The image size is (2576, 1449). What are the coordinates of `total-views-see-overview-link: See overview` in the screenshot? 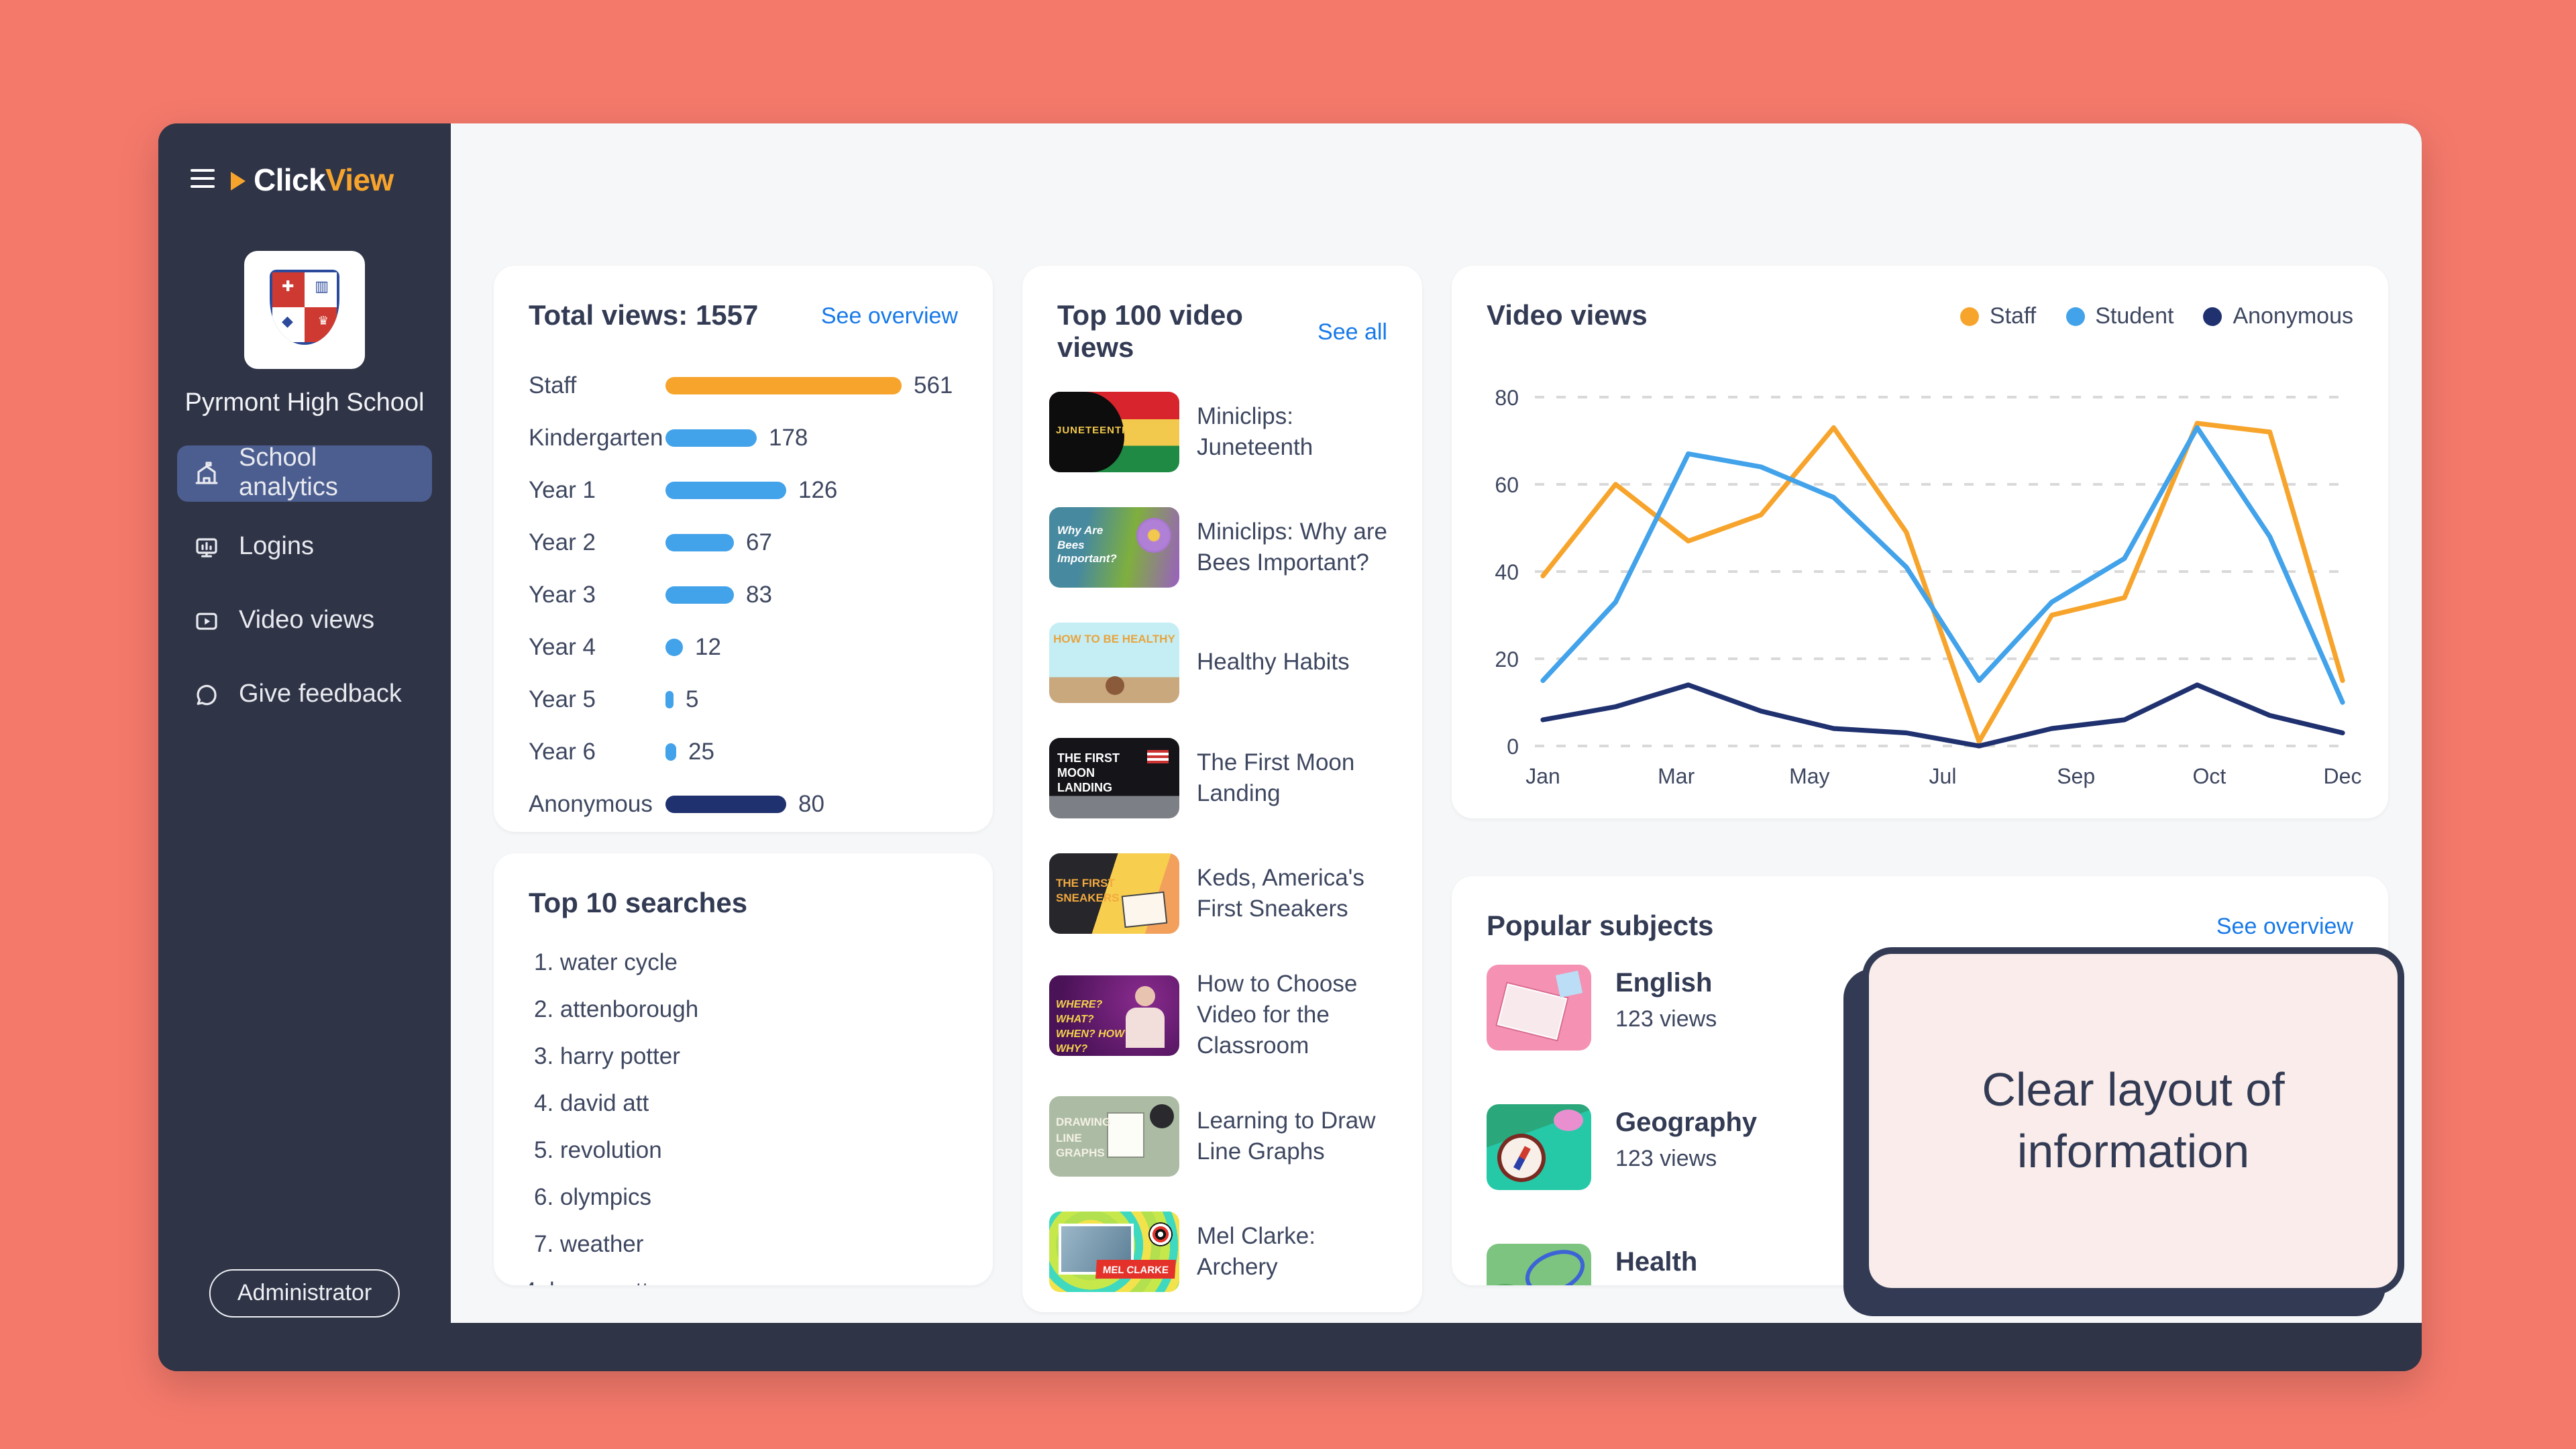 It's located at (889, 316).